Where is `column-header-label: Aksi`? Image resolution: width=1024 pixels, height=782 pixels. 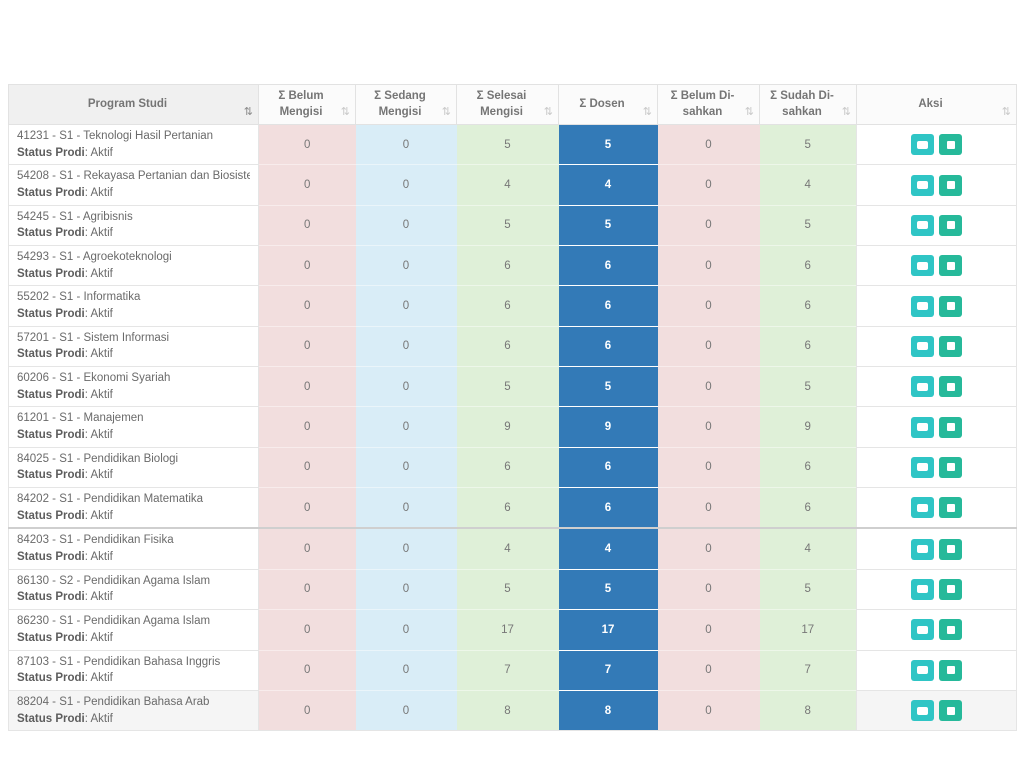
column-header-label: Aksi is located at coordinates (930, 103).